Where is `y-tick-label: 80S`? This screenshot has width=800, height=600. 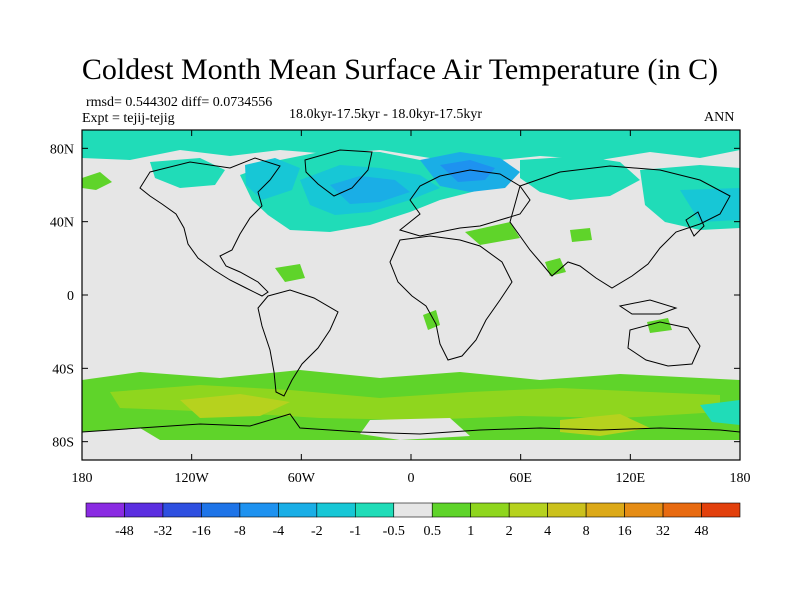 y-tick-label: 80S is located at coordinates (63, 443).